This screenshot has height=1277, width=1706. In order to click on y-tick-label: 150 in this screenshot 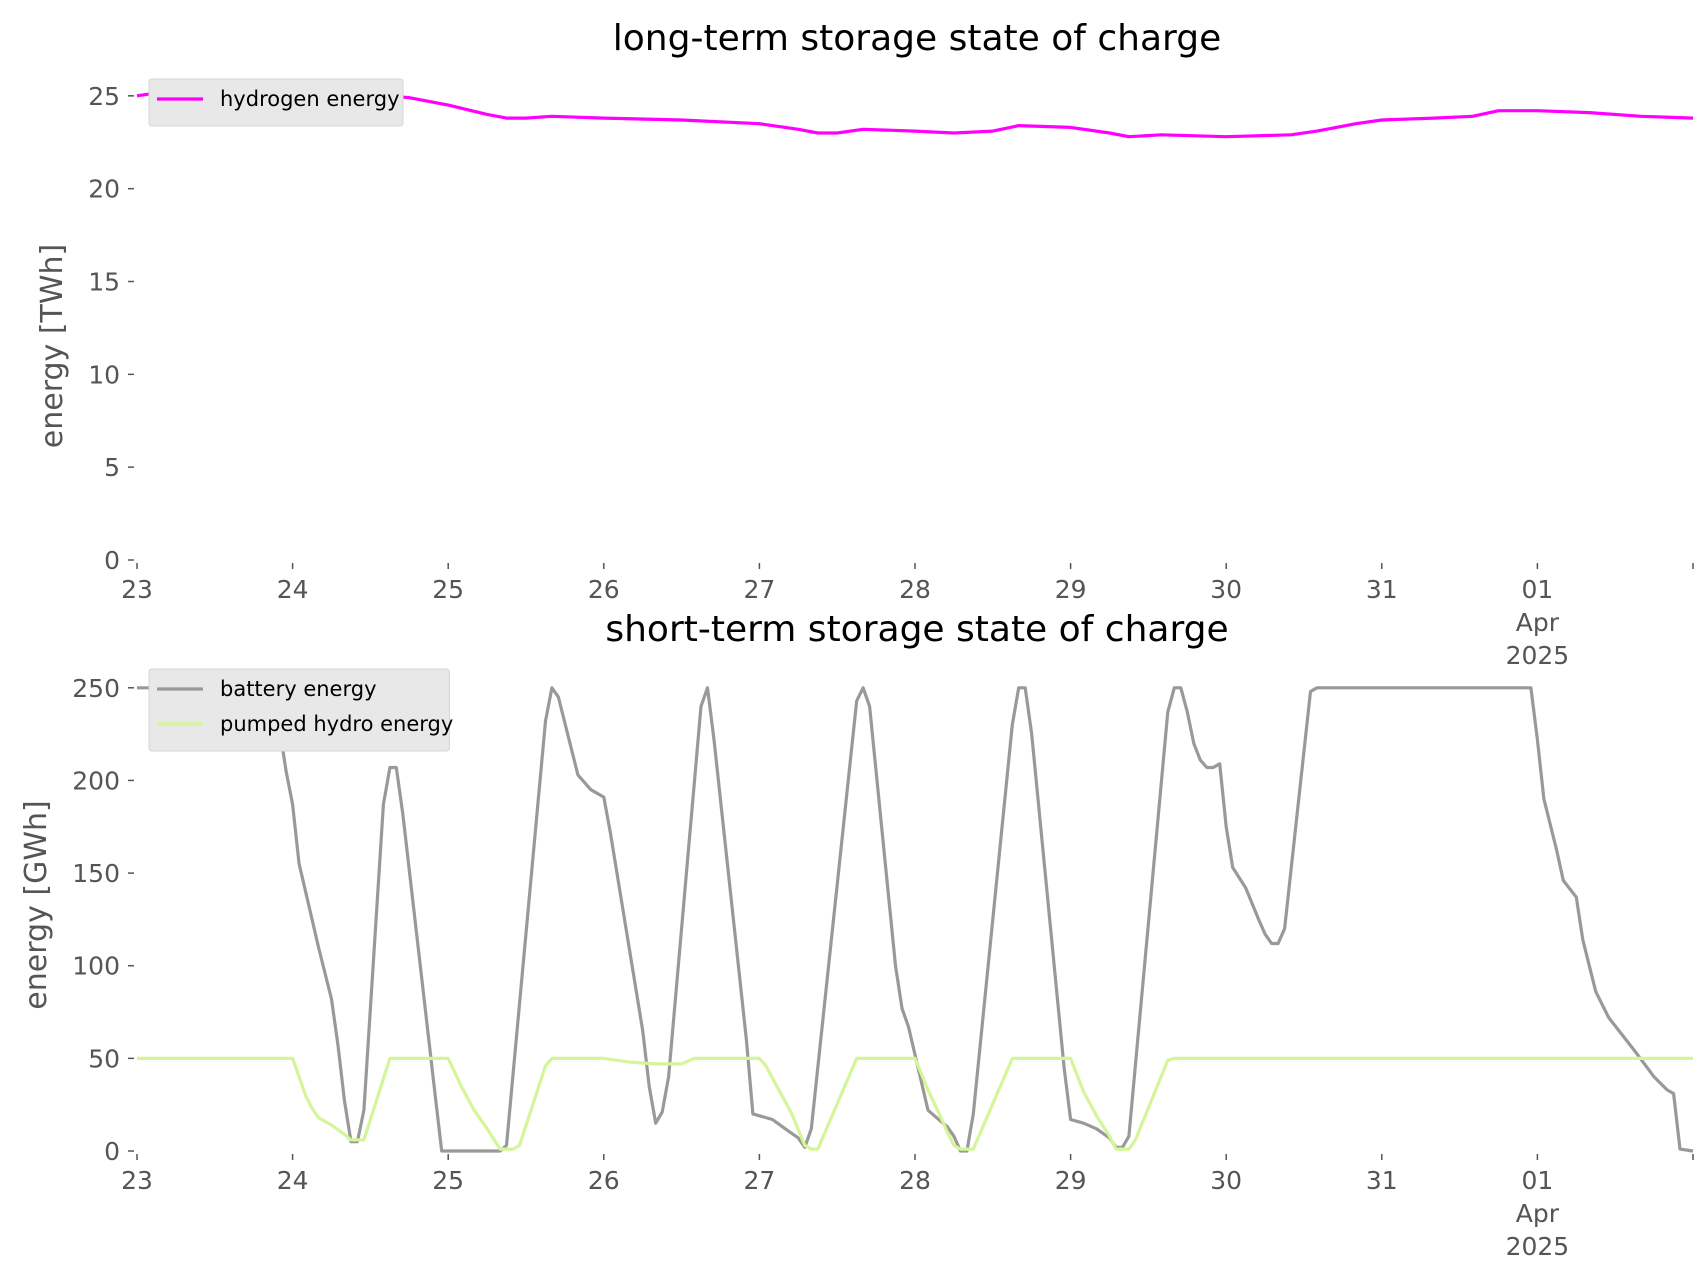, I will do `click(96, 873)`.